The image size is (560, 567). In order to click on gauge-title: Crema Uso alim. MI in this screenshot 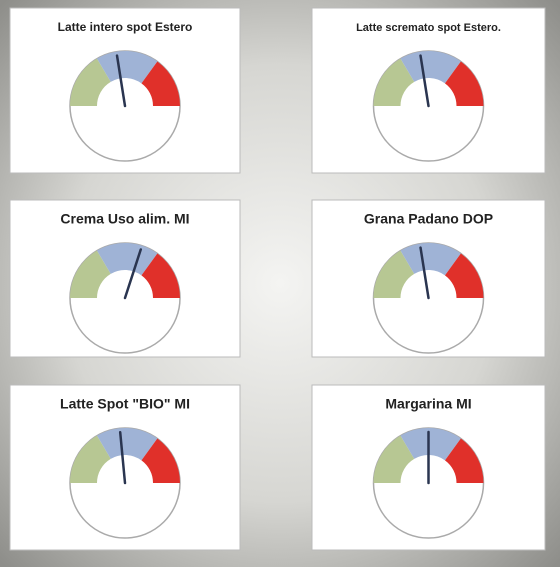, I will do `click(124, 219)`.